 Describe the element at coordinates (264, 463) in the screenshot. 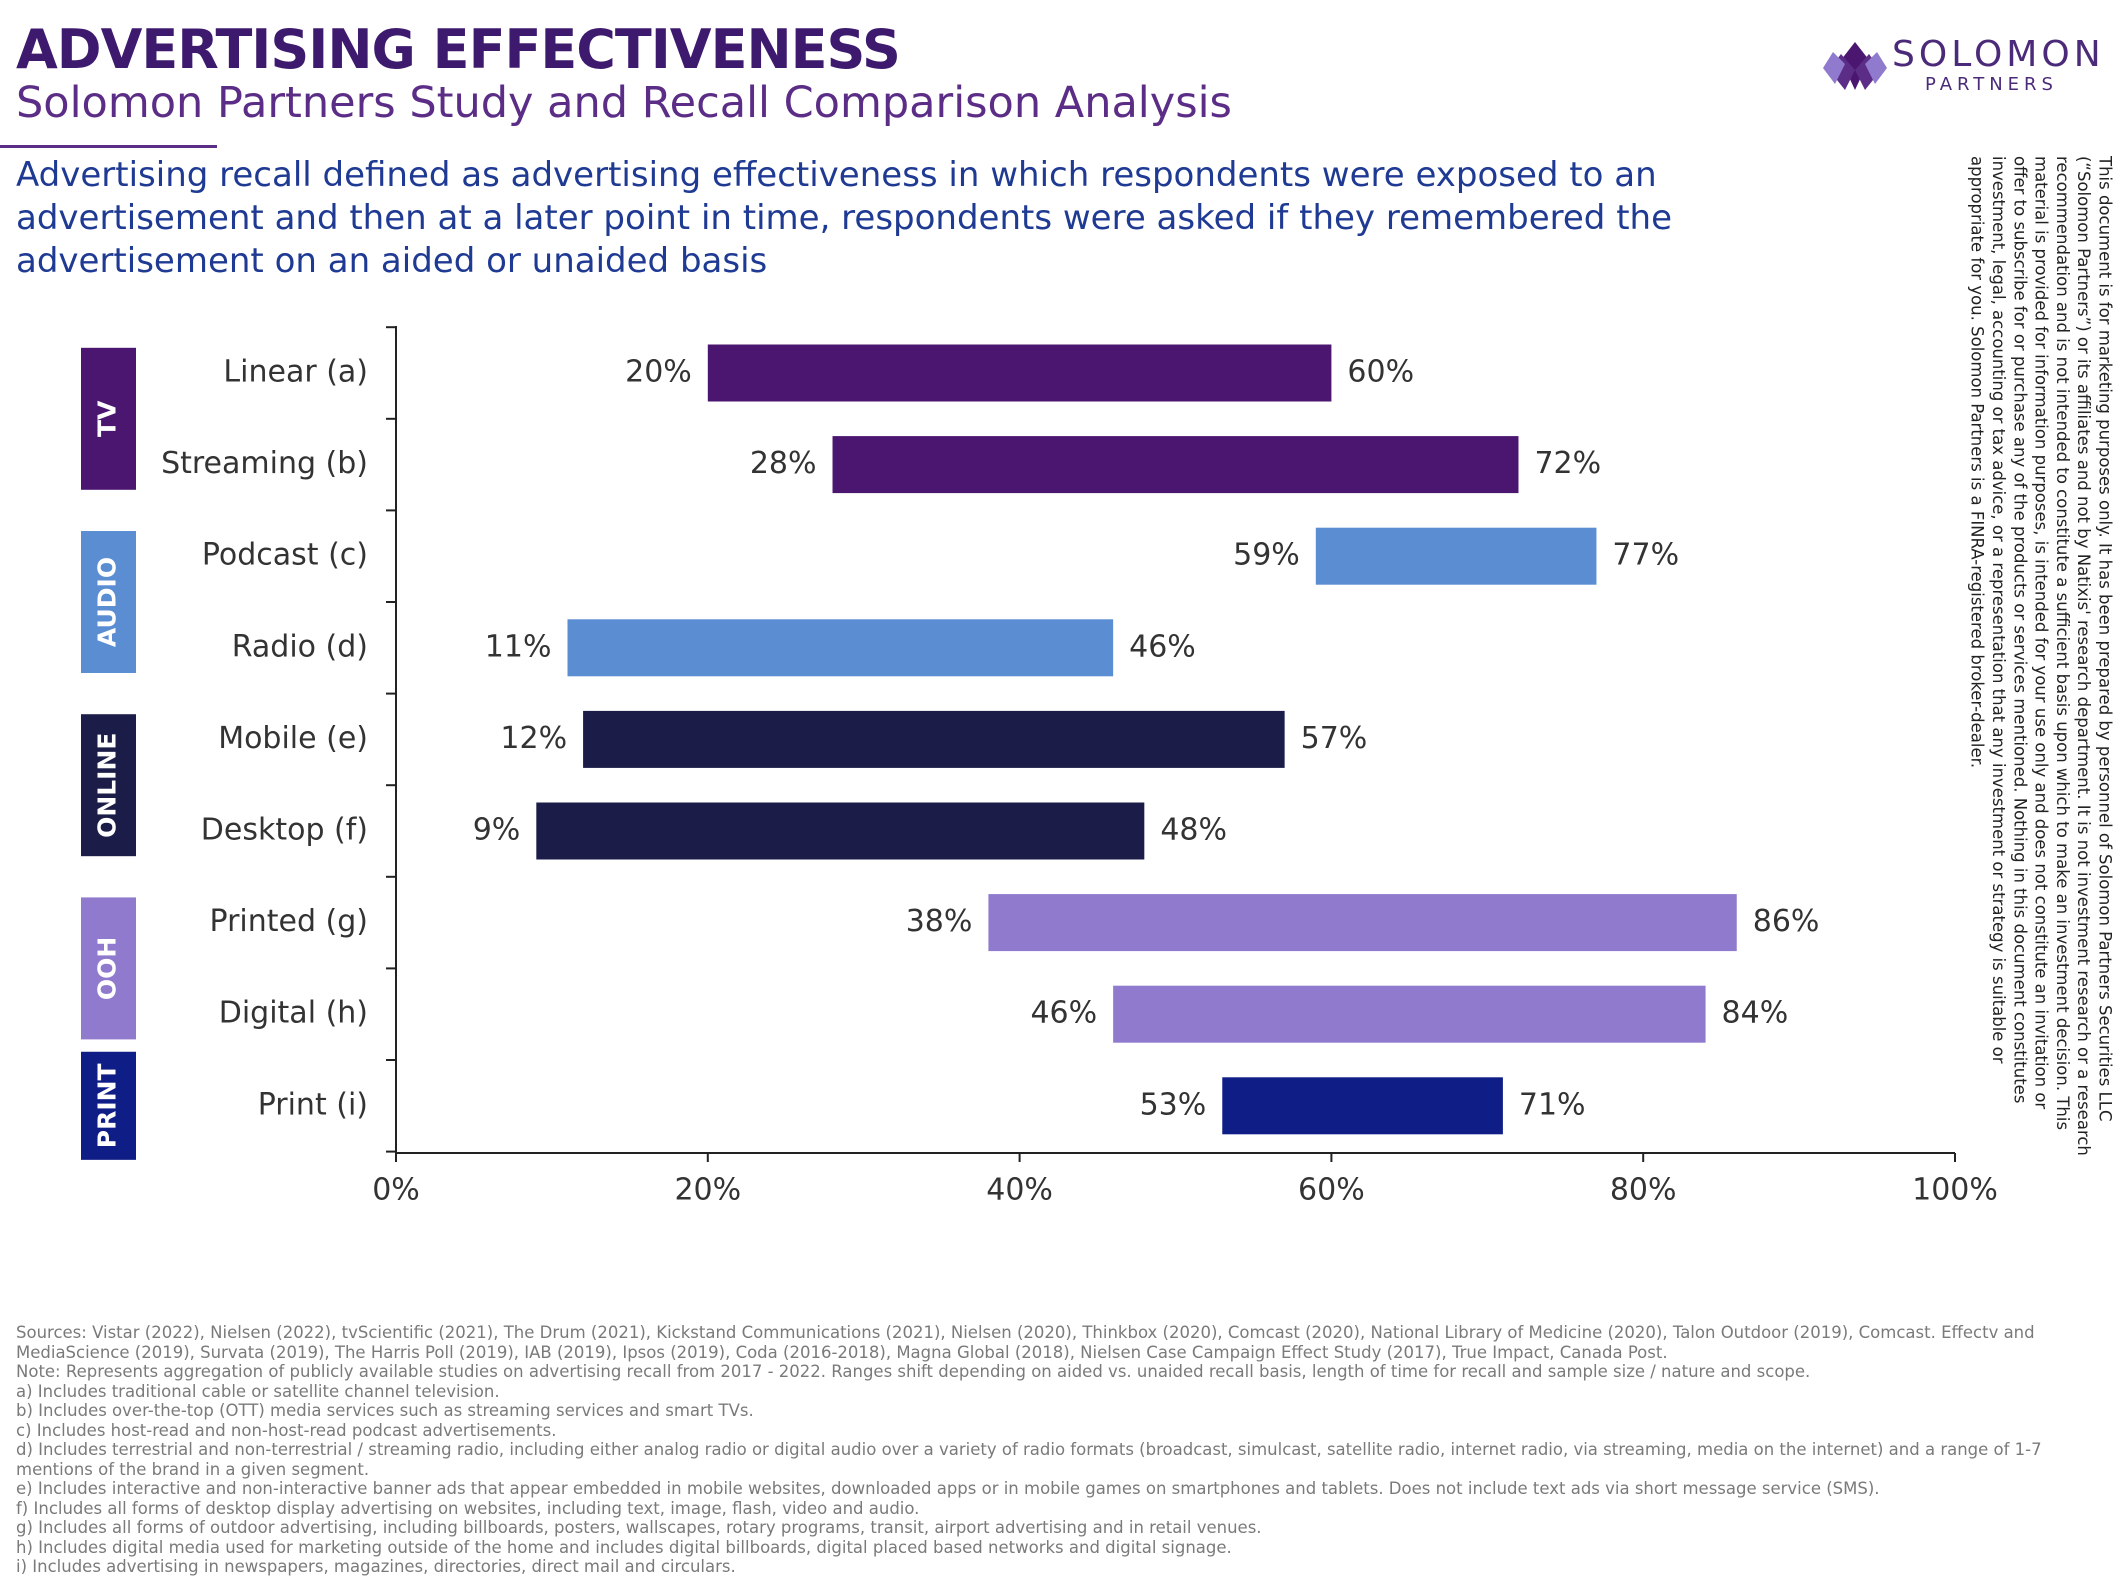

I see `category-label: Streaming (b)` at that location.